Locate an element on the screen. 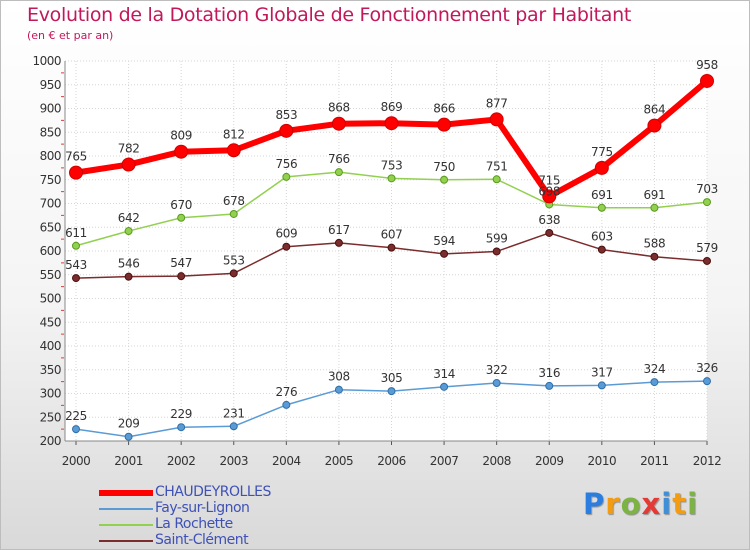 The width and height of the screenshot is (750, 550). y-tick-label: 700 is located at coordinates (50, 204).